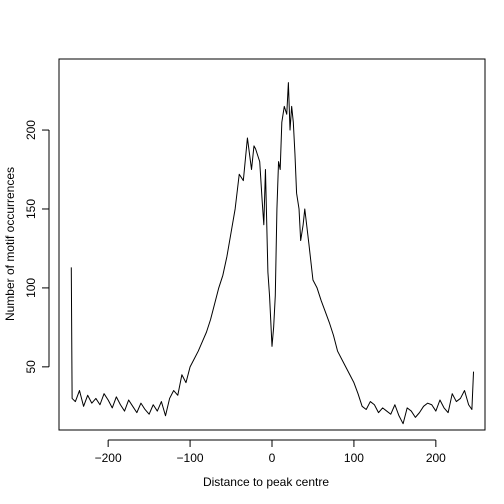 This screenshot has height=504, width=504. What do you see at coordinates (190, 458) in the screenshot?
I see `x-tick-label: −100` at bounding box center [190, 458].